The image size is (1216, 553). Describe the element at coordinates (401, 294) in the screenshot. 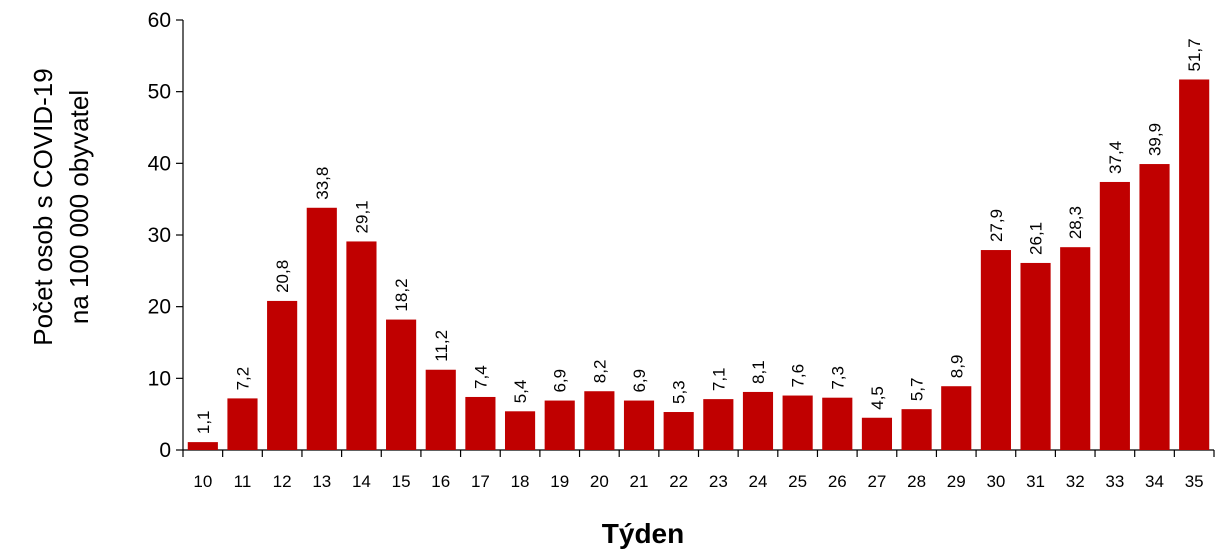

I see `data-label: 18,2` at that location.